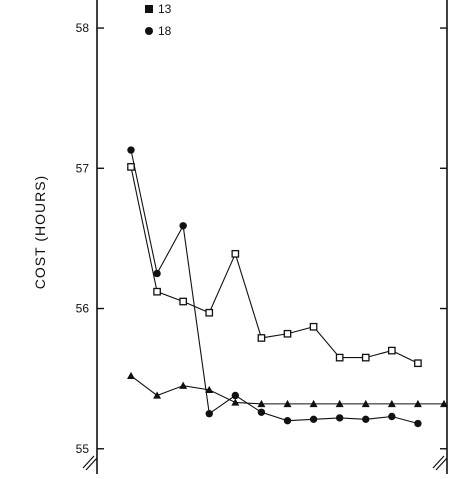  I want to click on y-axis-label: COST (HOURS), so click(40, 232).